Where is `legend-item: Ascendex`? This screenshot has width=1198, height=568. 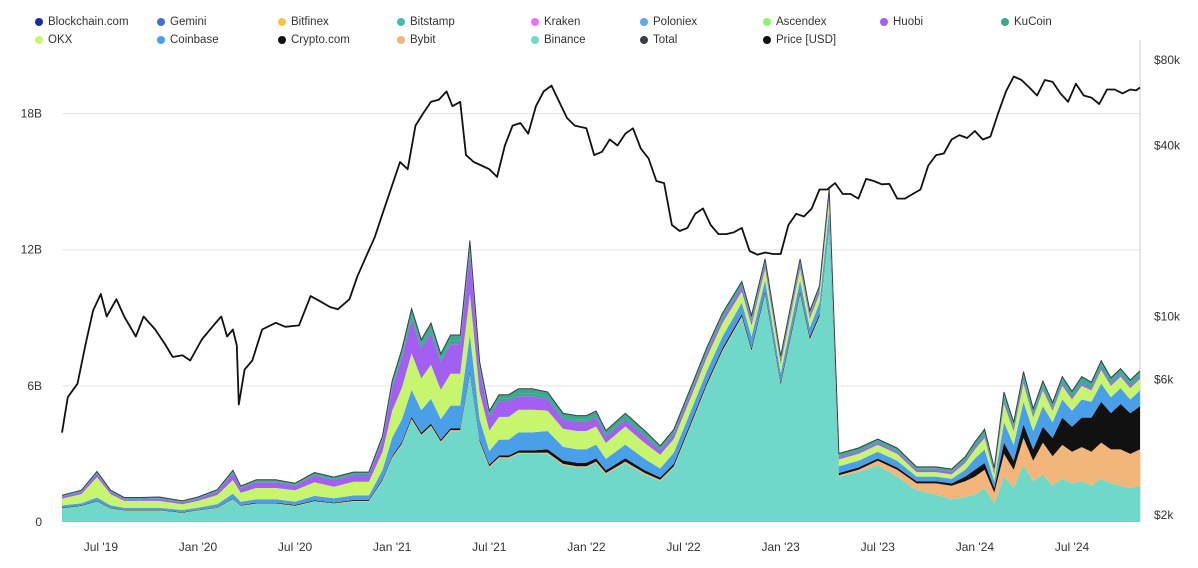 legend-item: Ascendex is located at coordinates (795, 22).